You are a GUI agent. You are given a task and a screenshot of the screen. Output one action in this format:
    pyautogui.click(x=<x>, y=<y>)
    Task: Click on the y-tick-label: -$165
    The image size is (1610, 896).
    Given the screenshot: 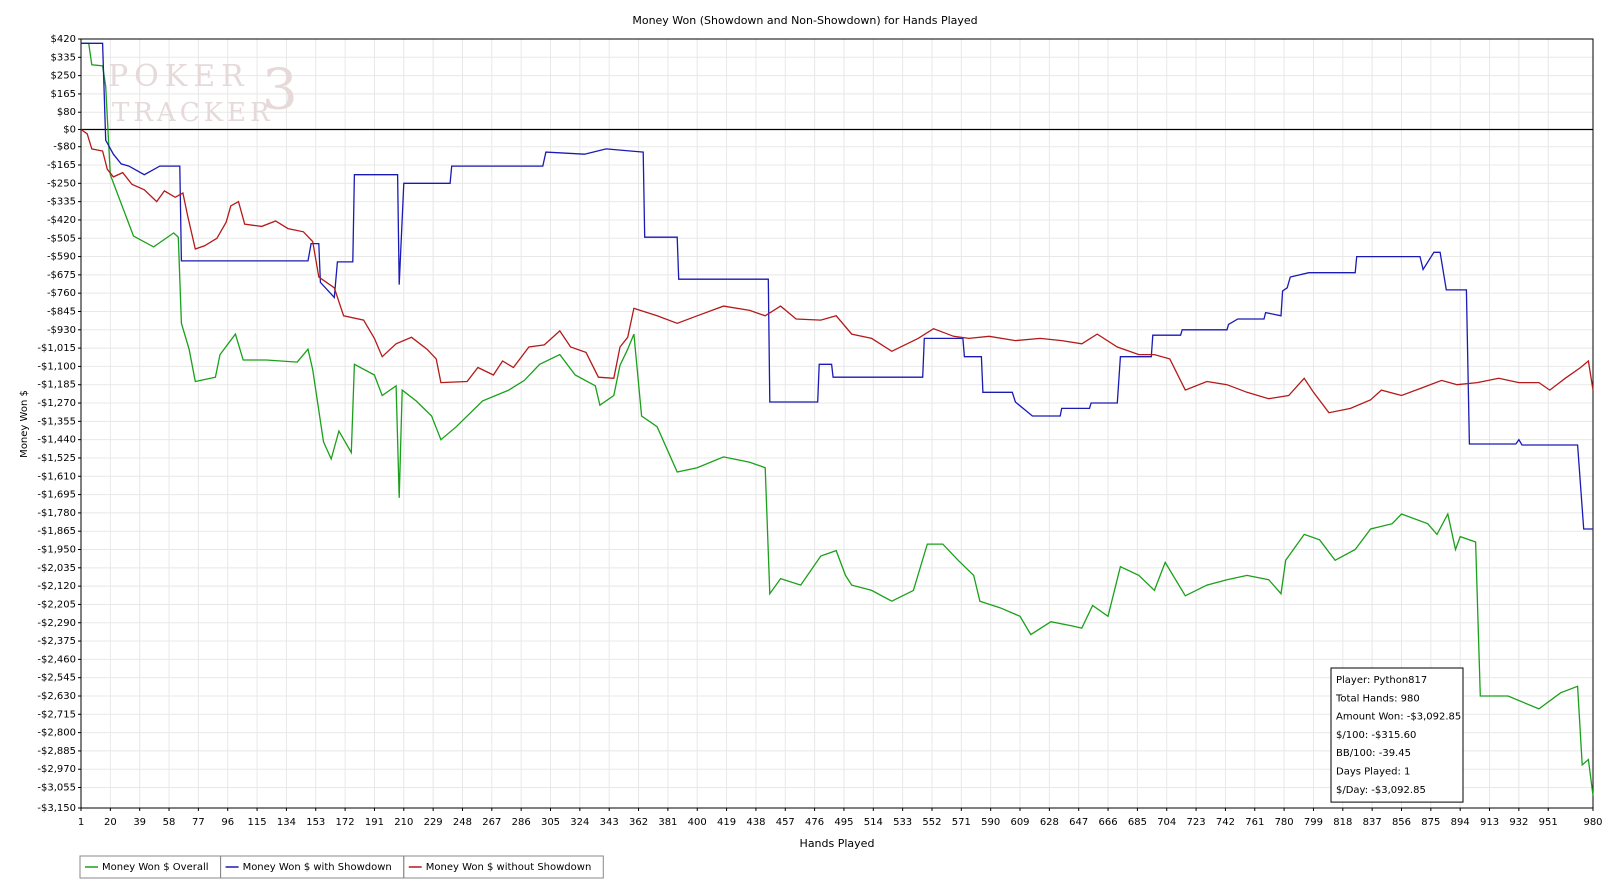 What is the action you would take?
    pyautogui.click(x=61, y=165)
    